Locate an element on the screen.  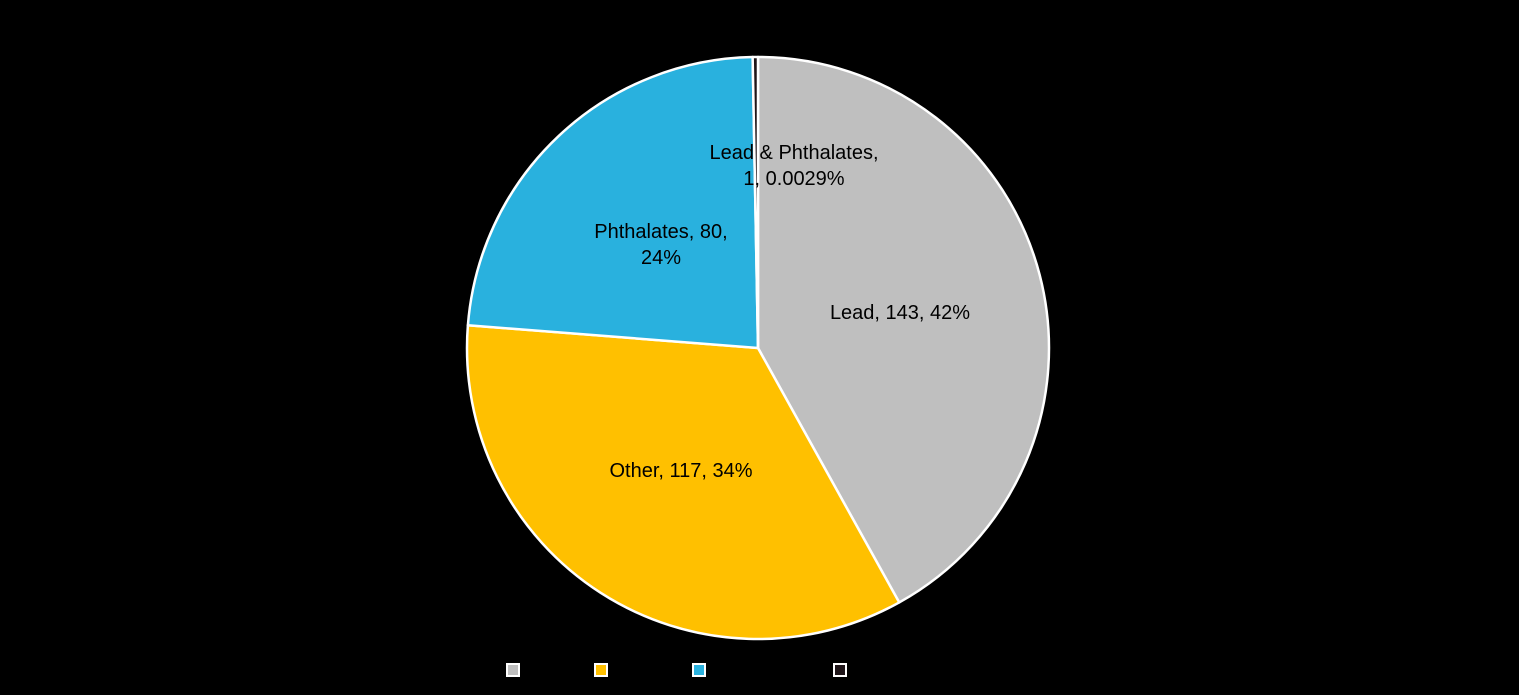
legend-item-phthalates: Phthalates is located at coordinates (734, 669).